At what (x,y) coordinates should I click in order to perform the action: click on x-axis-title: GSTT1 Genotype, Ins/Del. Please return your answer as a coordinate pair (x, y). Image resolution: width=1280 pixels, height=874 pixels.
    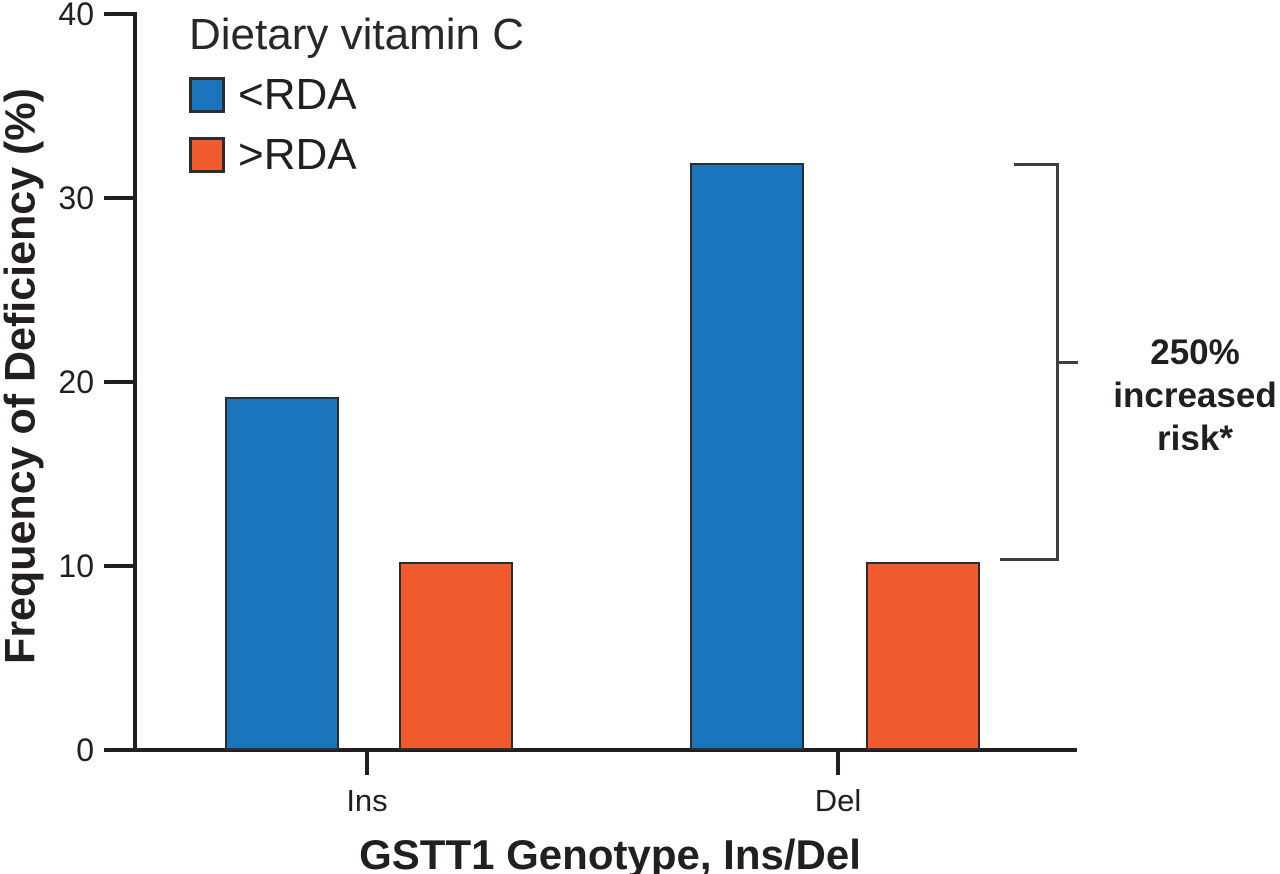
    Looking at the image, I should click on (610, 852).